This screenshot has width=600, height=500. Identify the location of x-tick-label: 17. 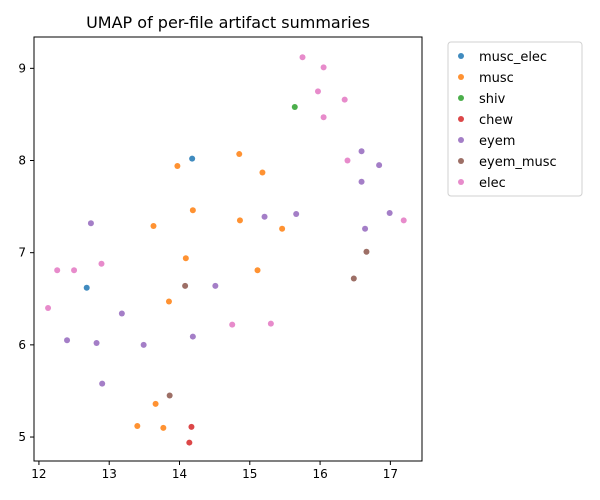
(390, 474).